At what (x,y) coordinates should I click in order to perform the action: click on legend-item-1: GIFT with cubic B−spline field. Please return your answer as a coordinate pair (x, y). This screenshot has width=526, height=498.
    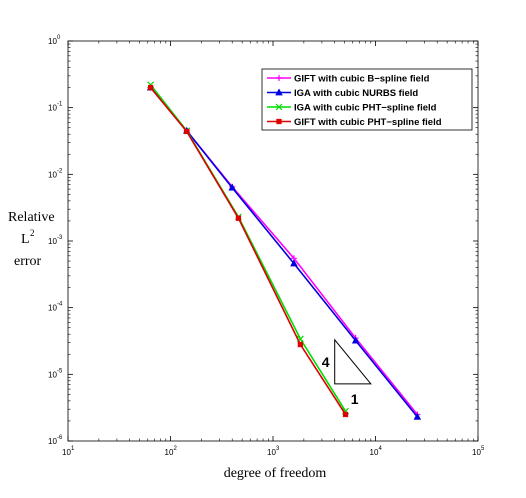
    Looking at the image, I should click on (348, 79).